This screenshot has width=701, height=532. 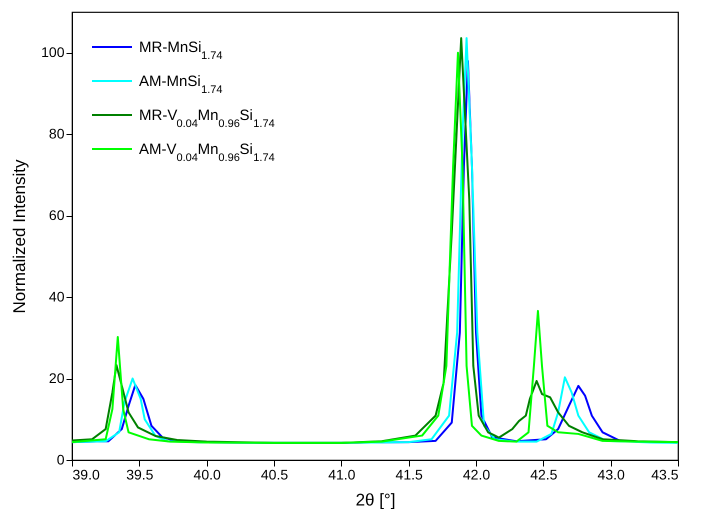 I want to click on x-tick-label: 40.5, so click(x=274, y=474).